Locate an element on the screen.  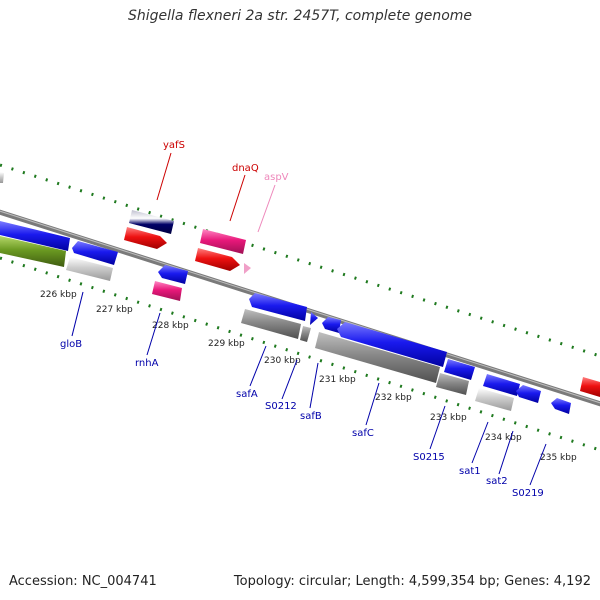
tick-label: 231 kbp is located at coordinates (337, 380).